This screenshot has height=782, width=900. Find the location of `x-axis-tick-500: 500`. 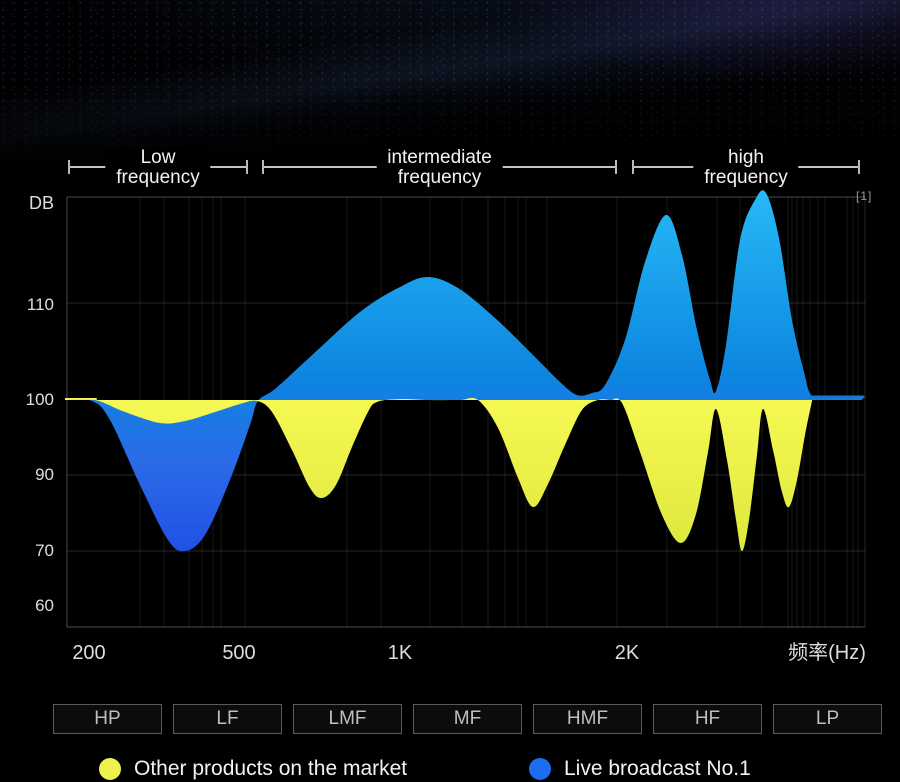

x-axis-tick-500: 500 is located at coordinates (239, 653).